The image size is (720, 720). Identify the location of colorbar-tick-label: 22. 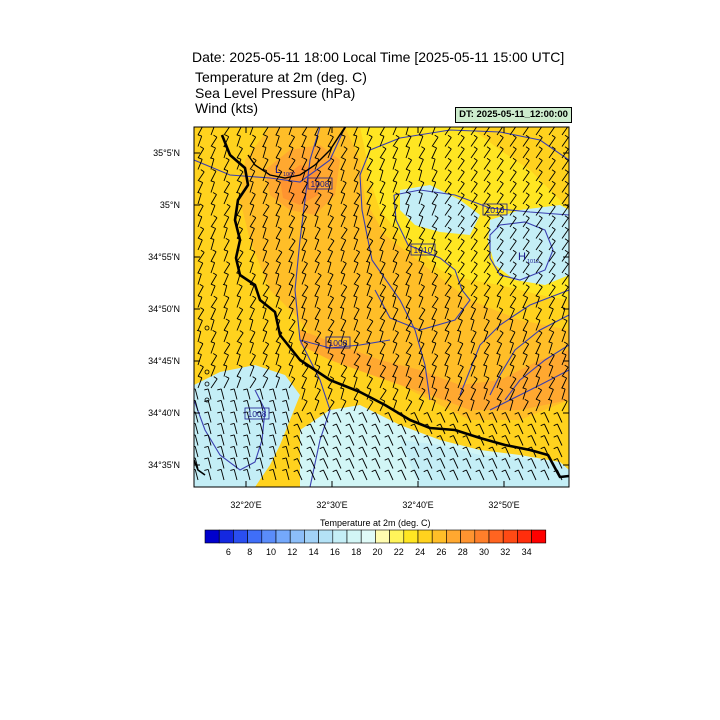
(399, 552).